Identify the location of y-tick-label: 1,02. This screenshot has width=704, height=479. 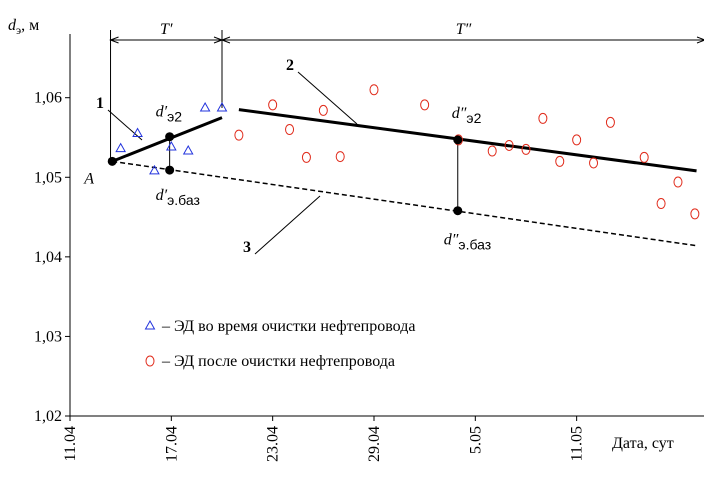
(48, 416).